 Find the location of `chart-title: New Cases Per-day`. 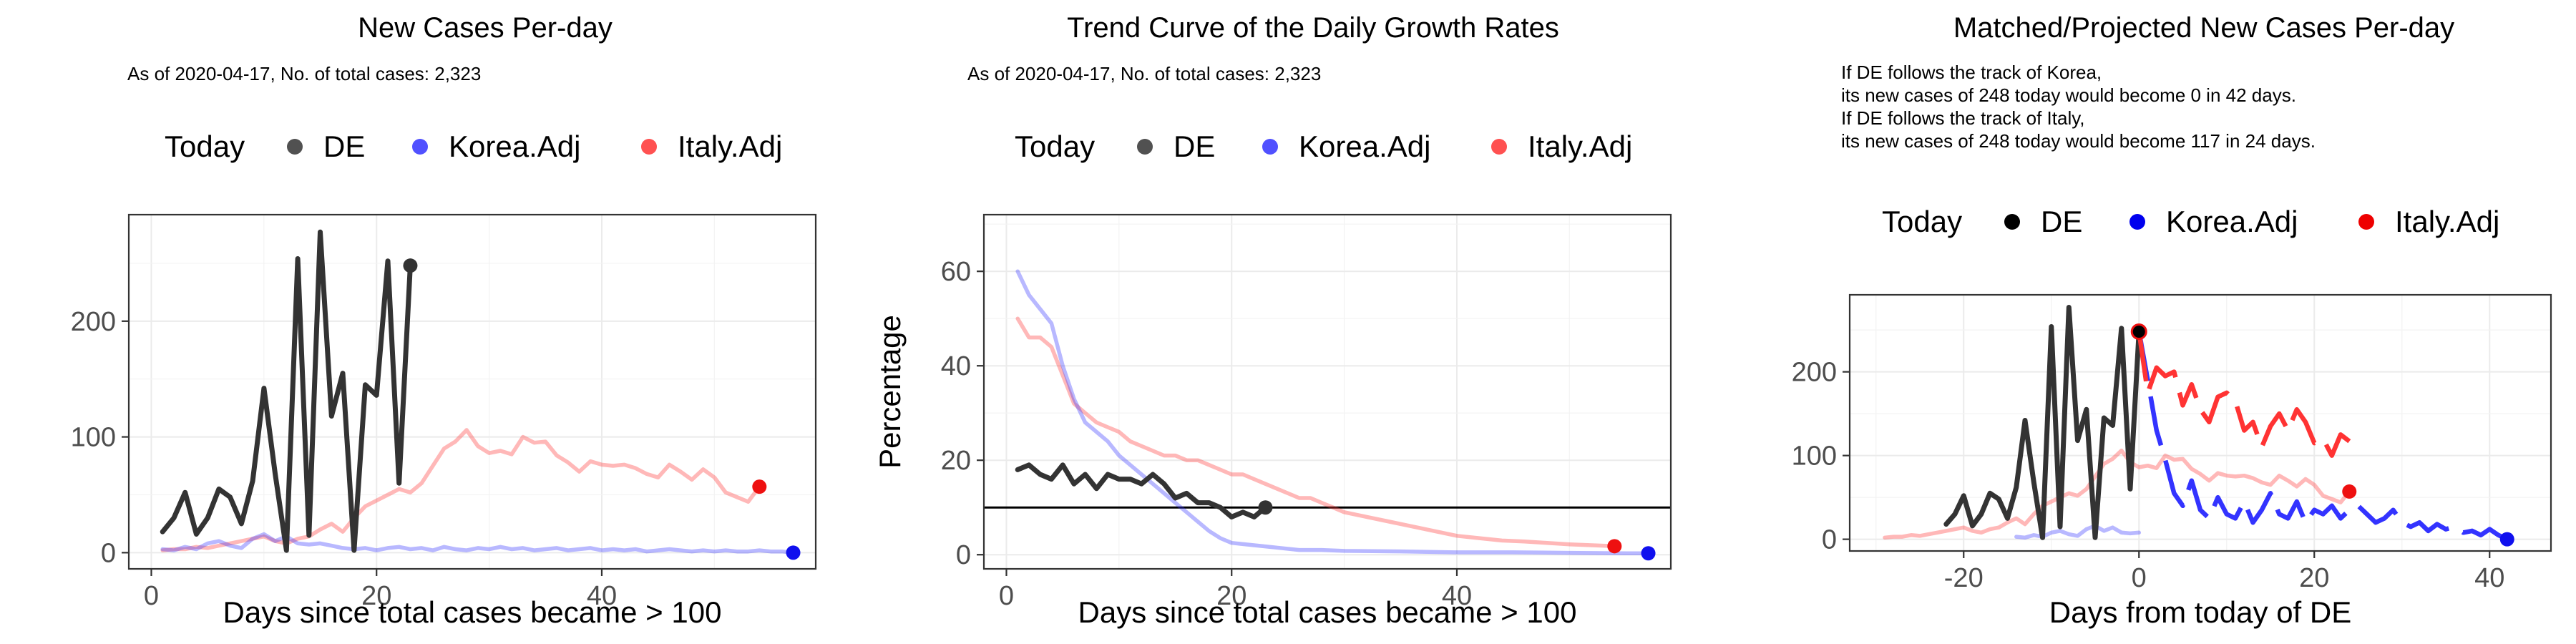

chart-title: New Cases Per-day is located at coordinates (485, 28).